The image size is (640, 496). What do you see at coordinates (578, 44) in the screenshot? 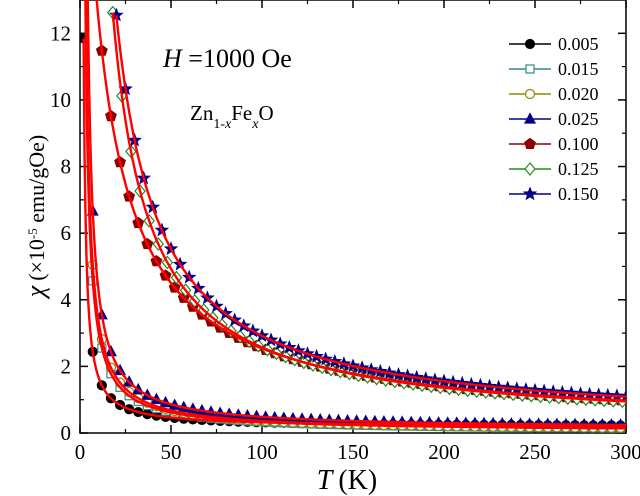
I see `legend-label: 0.005` at bounding box center [578, 44].